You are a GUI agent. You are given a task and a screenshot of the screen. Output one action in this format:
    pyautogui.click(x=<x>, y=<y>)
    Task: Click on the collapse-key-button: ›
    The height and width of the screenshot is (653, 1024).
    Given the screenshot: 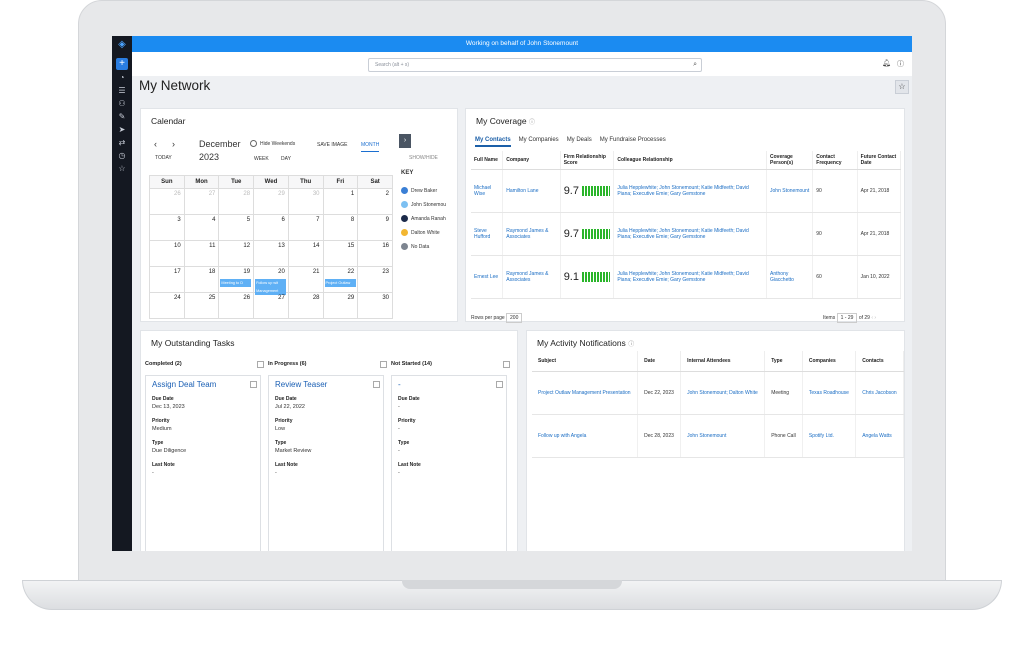 What is the action you would take?
    pyautogui.click(x=405, y=141)
    